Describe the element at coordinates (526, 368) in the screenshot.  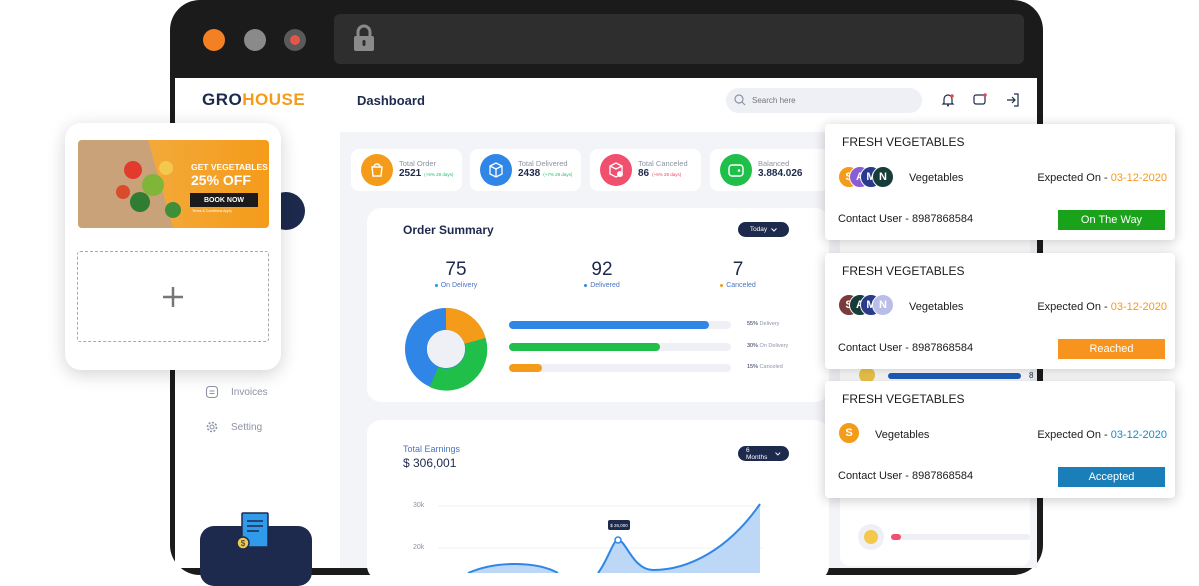
I see `canceled-progress-fill` at that location.